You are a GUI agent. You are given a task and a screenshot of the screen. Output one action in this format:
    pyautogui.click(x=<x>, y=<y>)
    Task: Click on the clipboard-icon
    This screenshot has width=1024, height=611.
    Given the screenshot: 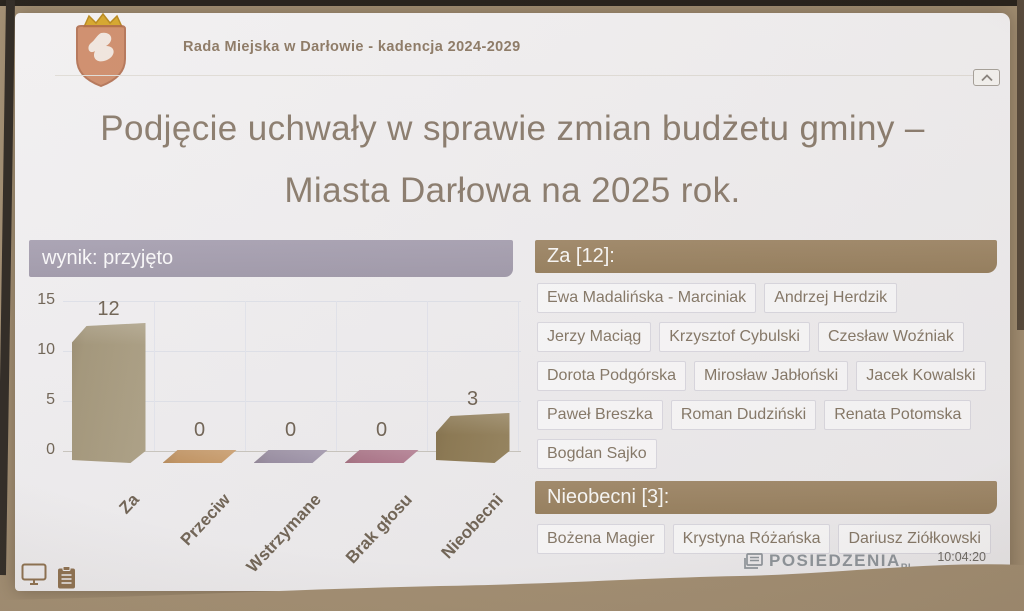 What is the action you would take?
    pyautogui.click(x=66, y=580)
    